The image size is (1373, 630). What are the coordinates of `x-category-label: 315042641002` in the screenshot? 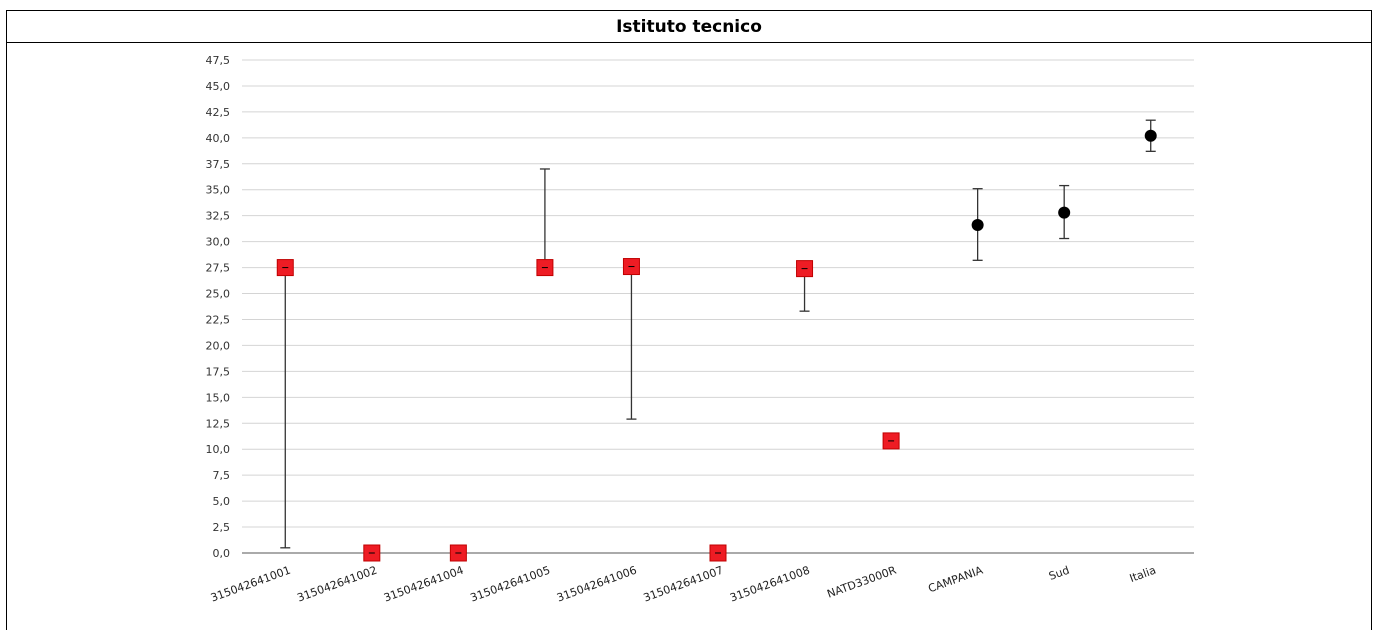 It's located at (336, 584).